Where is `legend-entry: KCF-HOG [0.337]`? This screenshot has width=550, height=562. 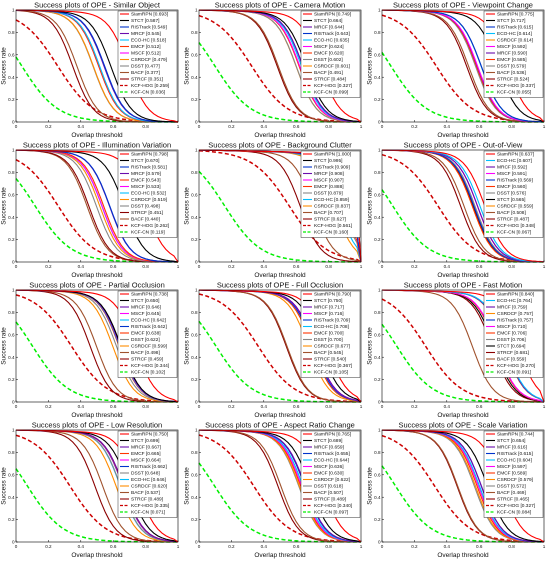 legend-entry: KCF-HOG [0.337] is located at coordinates (516, 86).